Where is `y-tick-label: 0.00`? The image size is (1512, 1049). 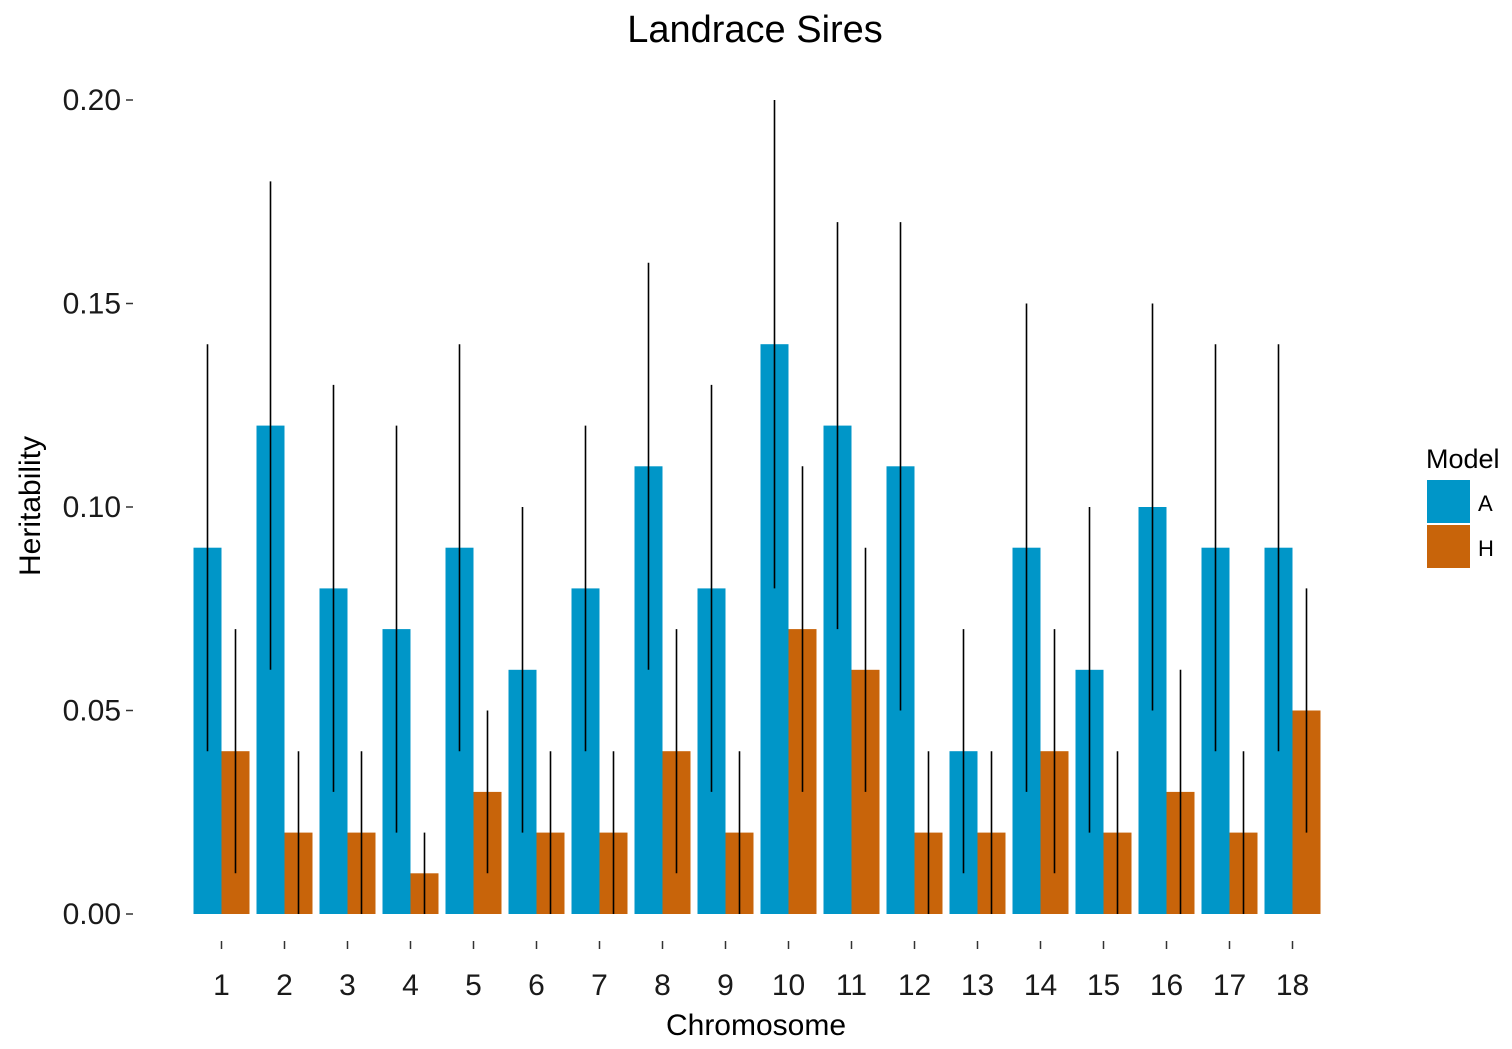 y-tick-label: 0.00 is located at coordinates (92, 914).